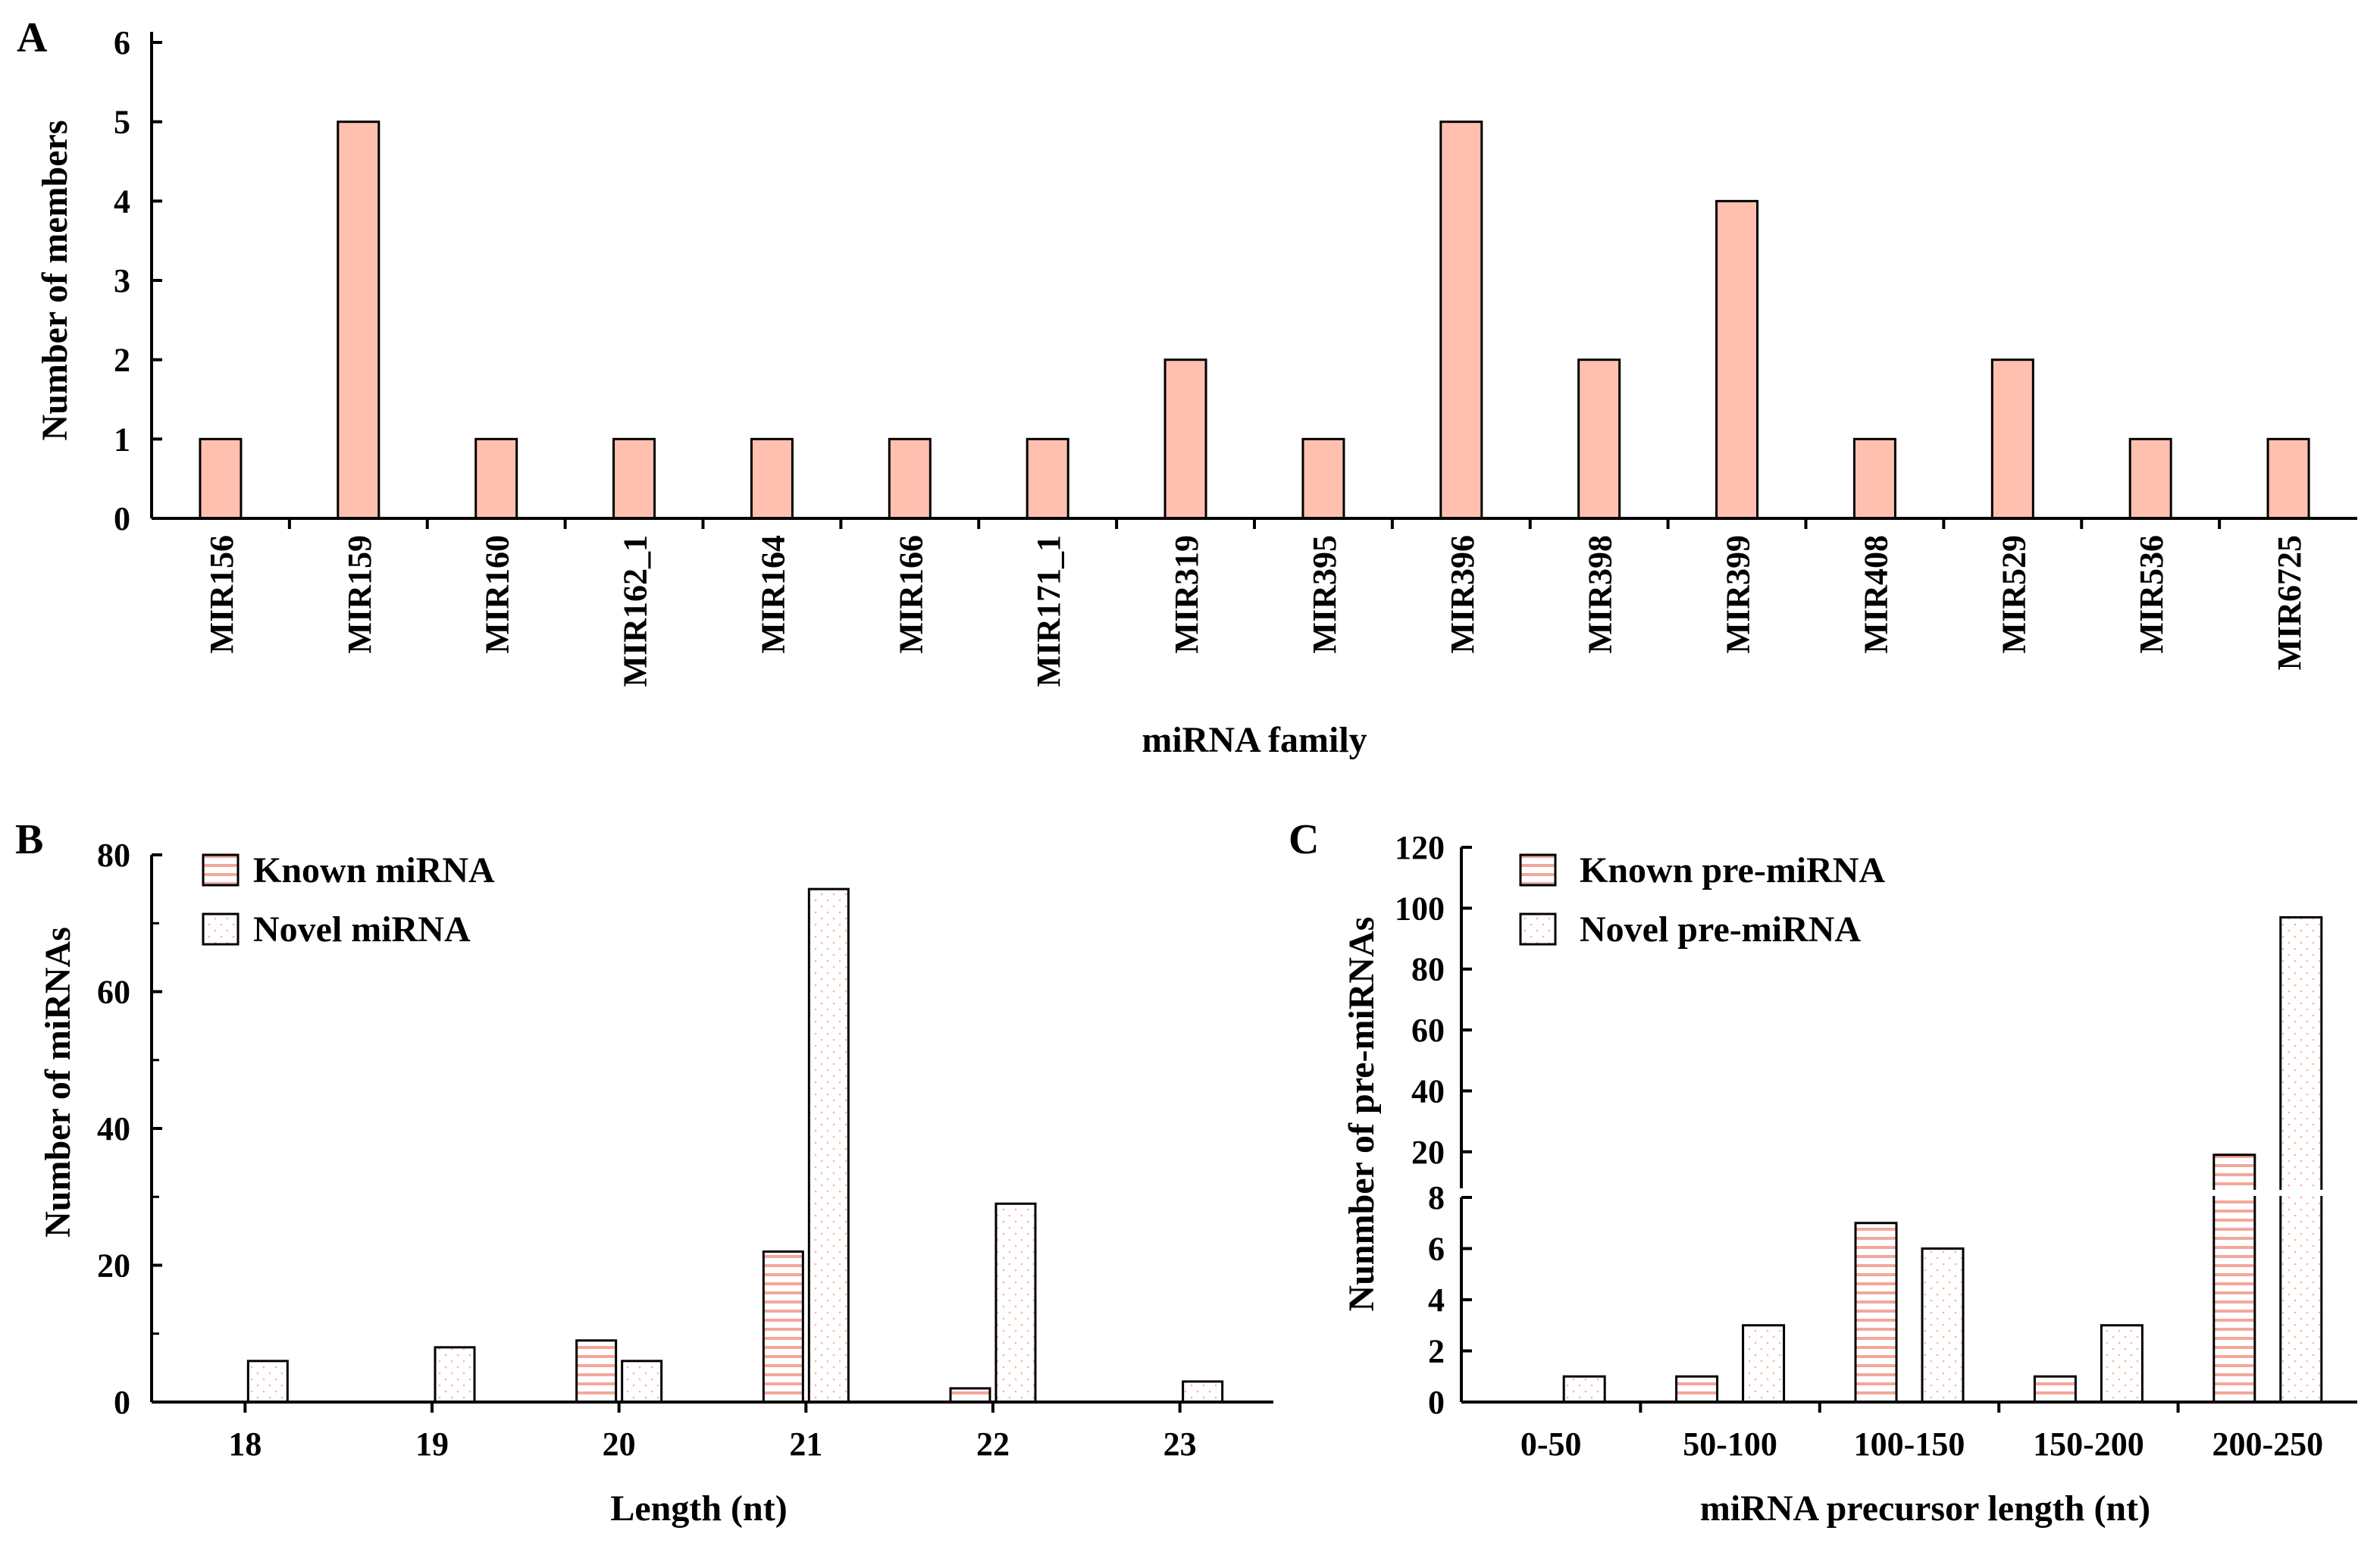  What do you see at coordinates (1876, 594) in the screenshot?
I see `panel-a-x-tick-label: MIR408` at bounding box center [1876, 594].